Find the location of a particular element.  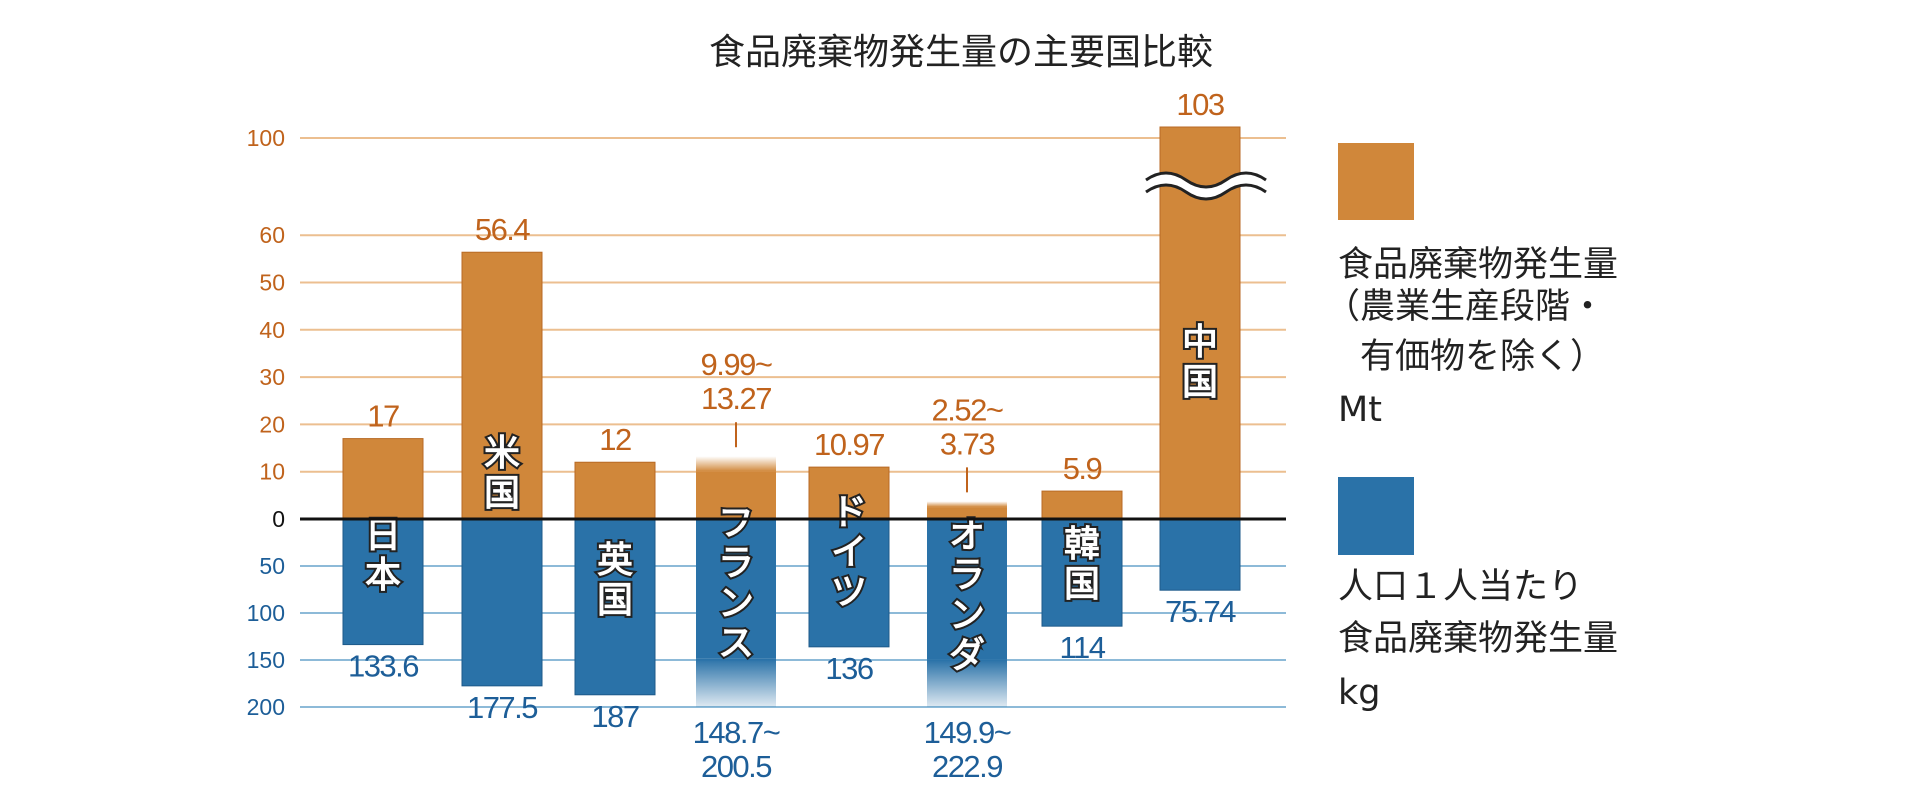

legend-percapita-line-1: 人口１人当たり is located at coordinates (1460, 587).